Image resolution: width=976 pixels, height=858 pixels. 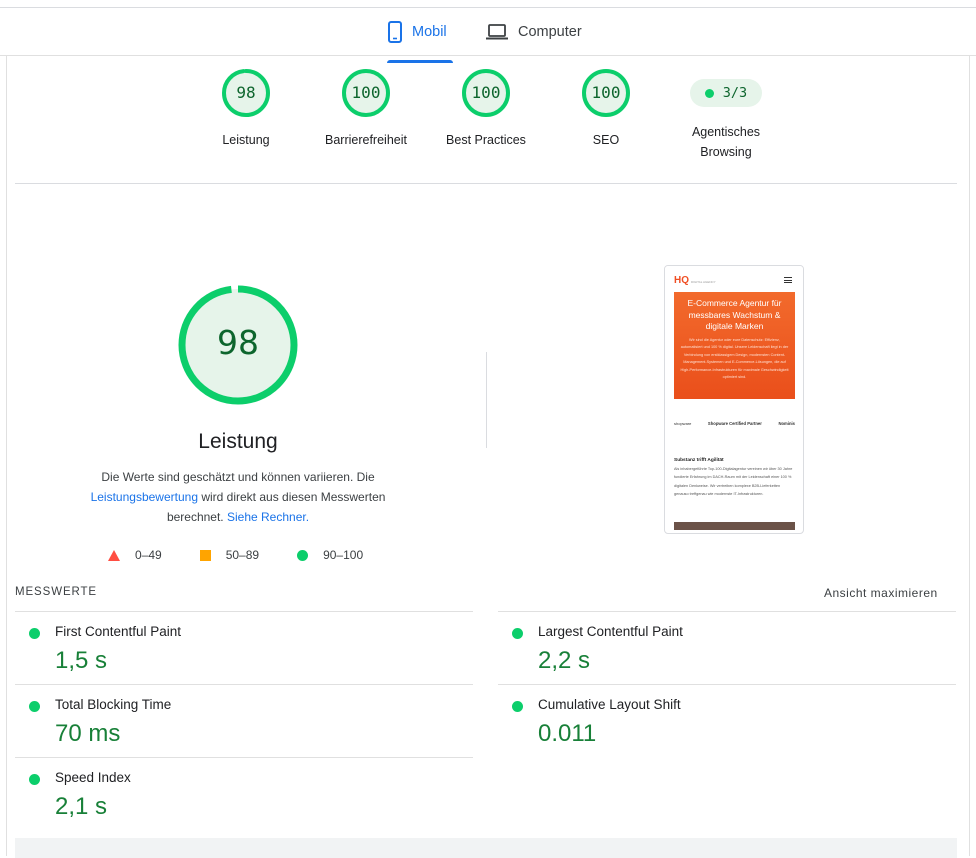 What do you see at coordinates (683, 423) in the screenshot?
I see `partner-left: shopware` at bounding box center [683, 423].